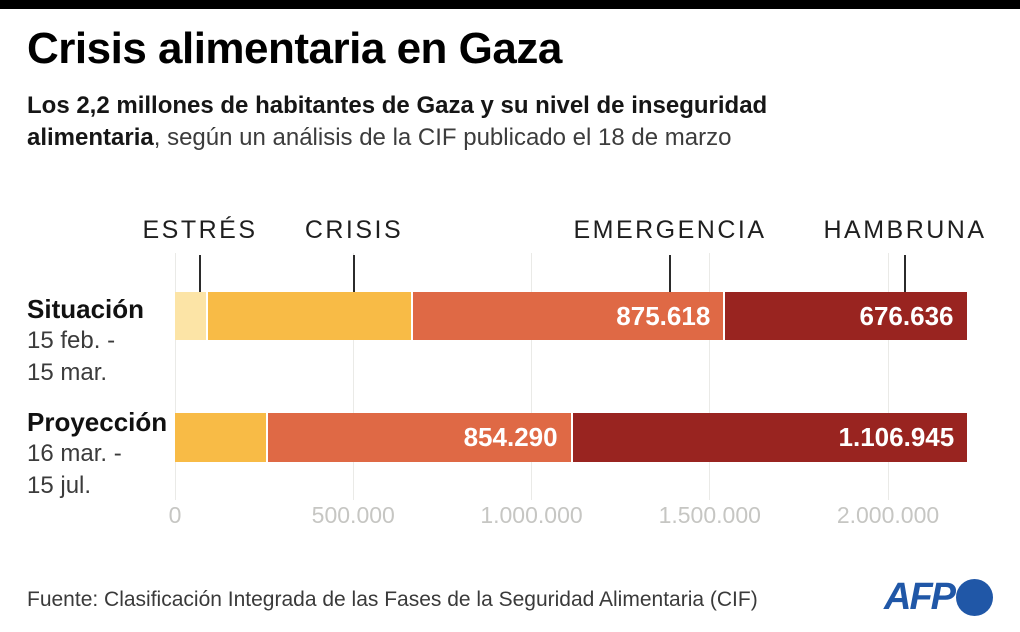 The width and height of the screenshot is (1020, 632). Describe the element at coordinates (906, 316) in the screenshot. I see `segment-value-label: 676.636` at that location.